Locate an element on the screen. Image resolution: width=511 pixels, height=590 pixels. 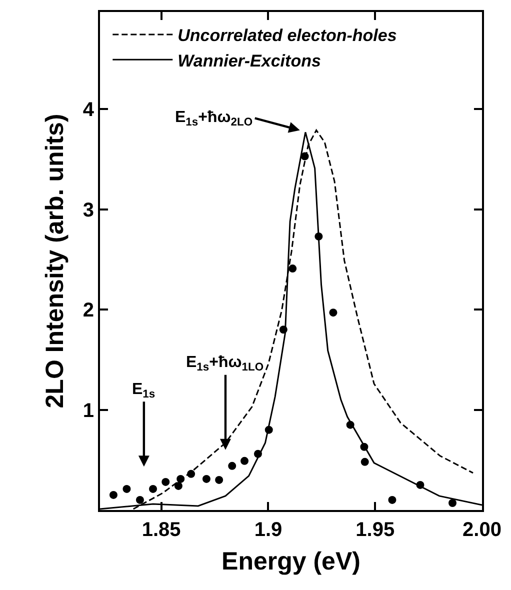
annotation: E$_{1s}$+ħω$_{1LO}$ is located at coordinates (225, 364).